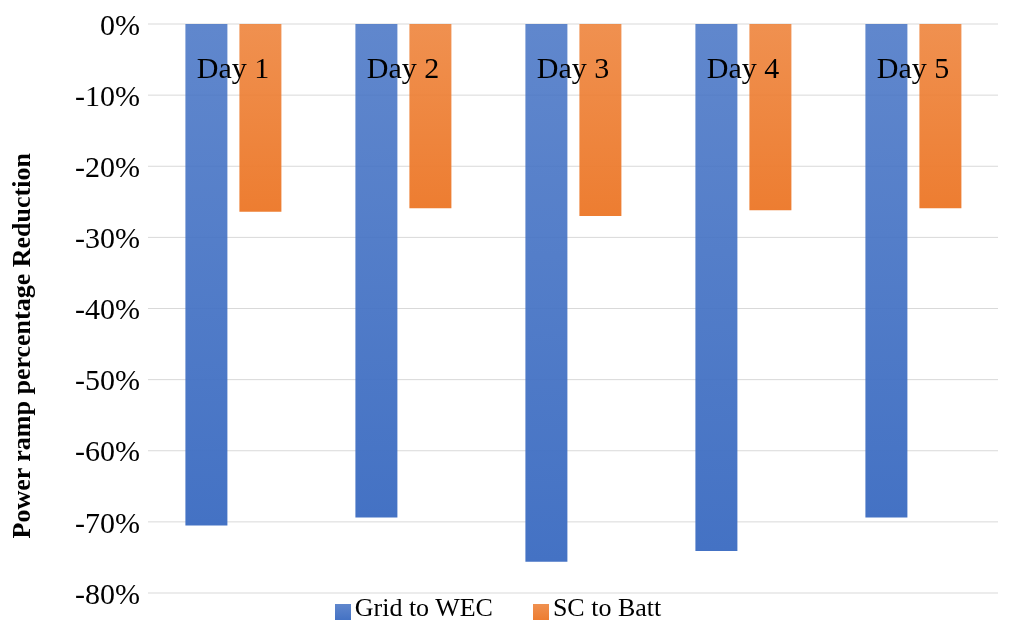 The width and height of the screenshot is (1017, 635). What do you see at coordinates (607, 607) in the screenshot?
I see `legend-label: SC to Batt` at bounding box center [607, 607].